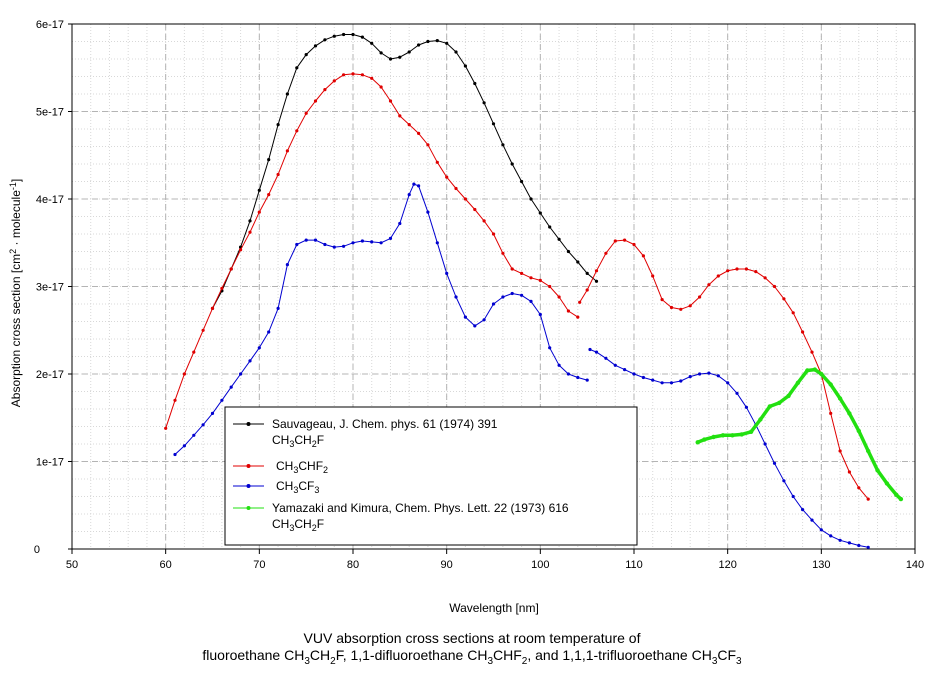 The width and height of the screenshot is (944, 676). What do you see at coordinates (298, 525) in the screenshot?
I see `legend-formula-yamazaki: CH3CH2F` at bounding box center [298, 525].